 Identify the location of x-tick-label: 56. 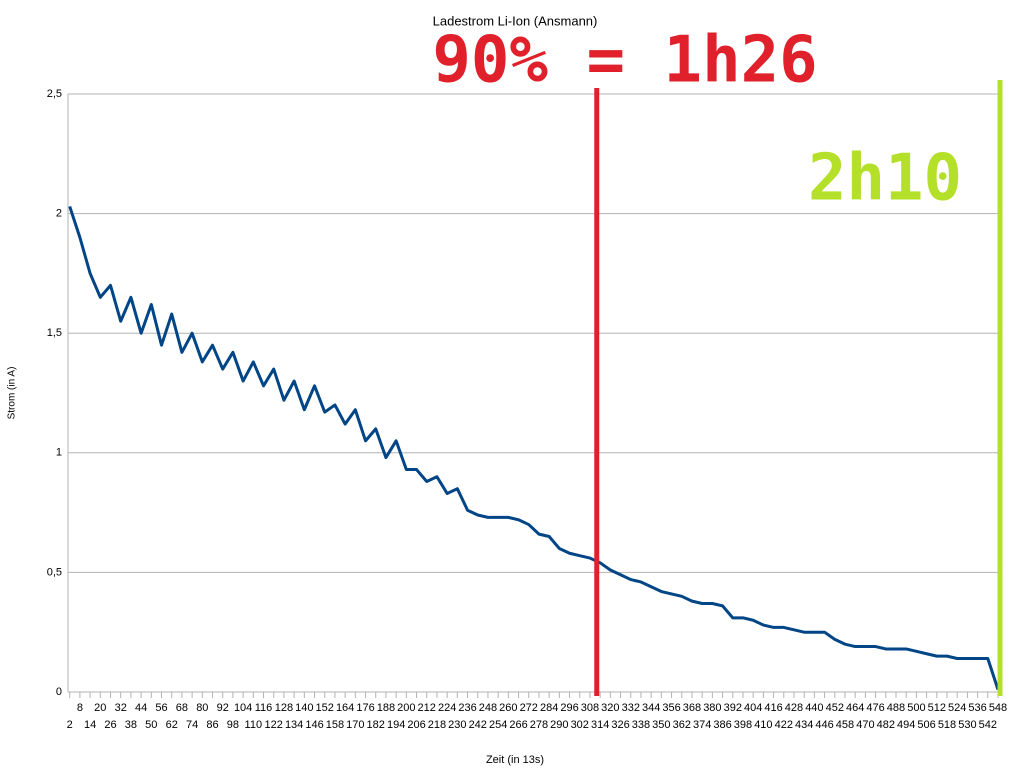
(161, 708).